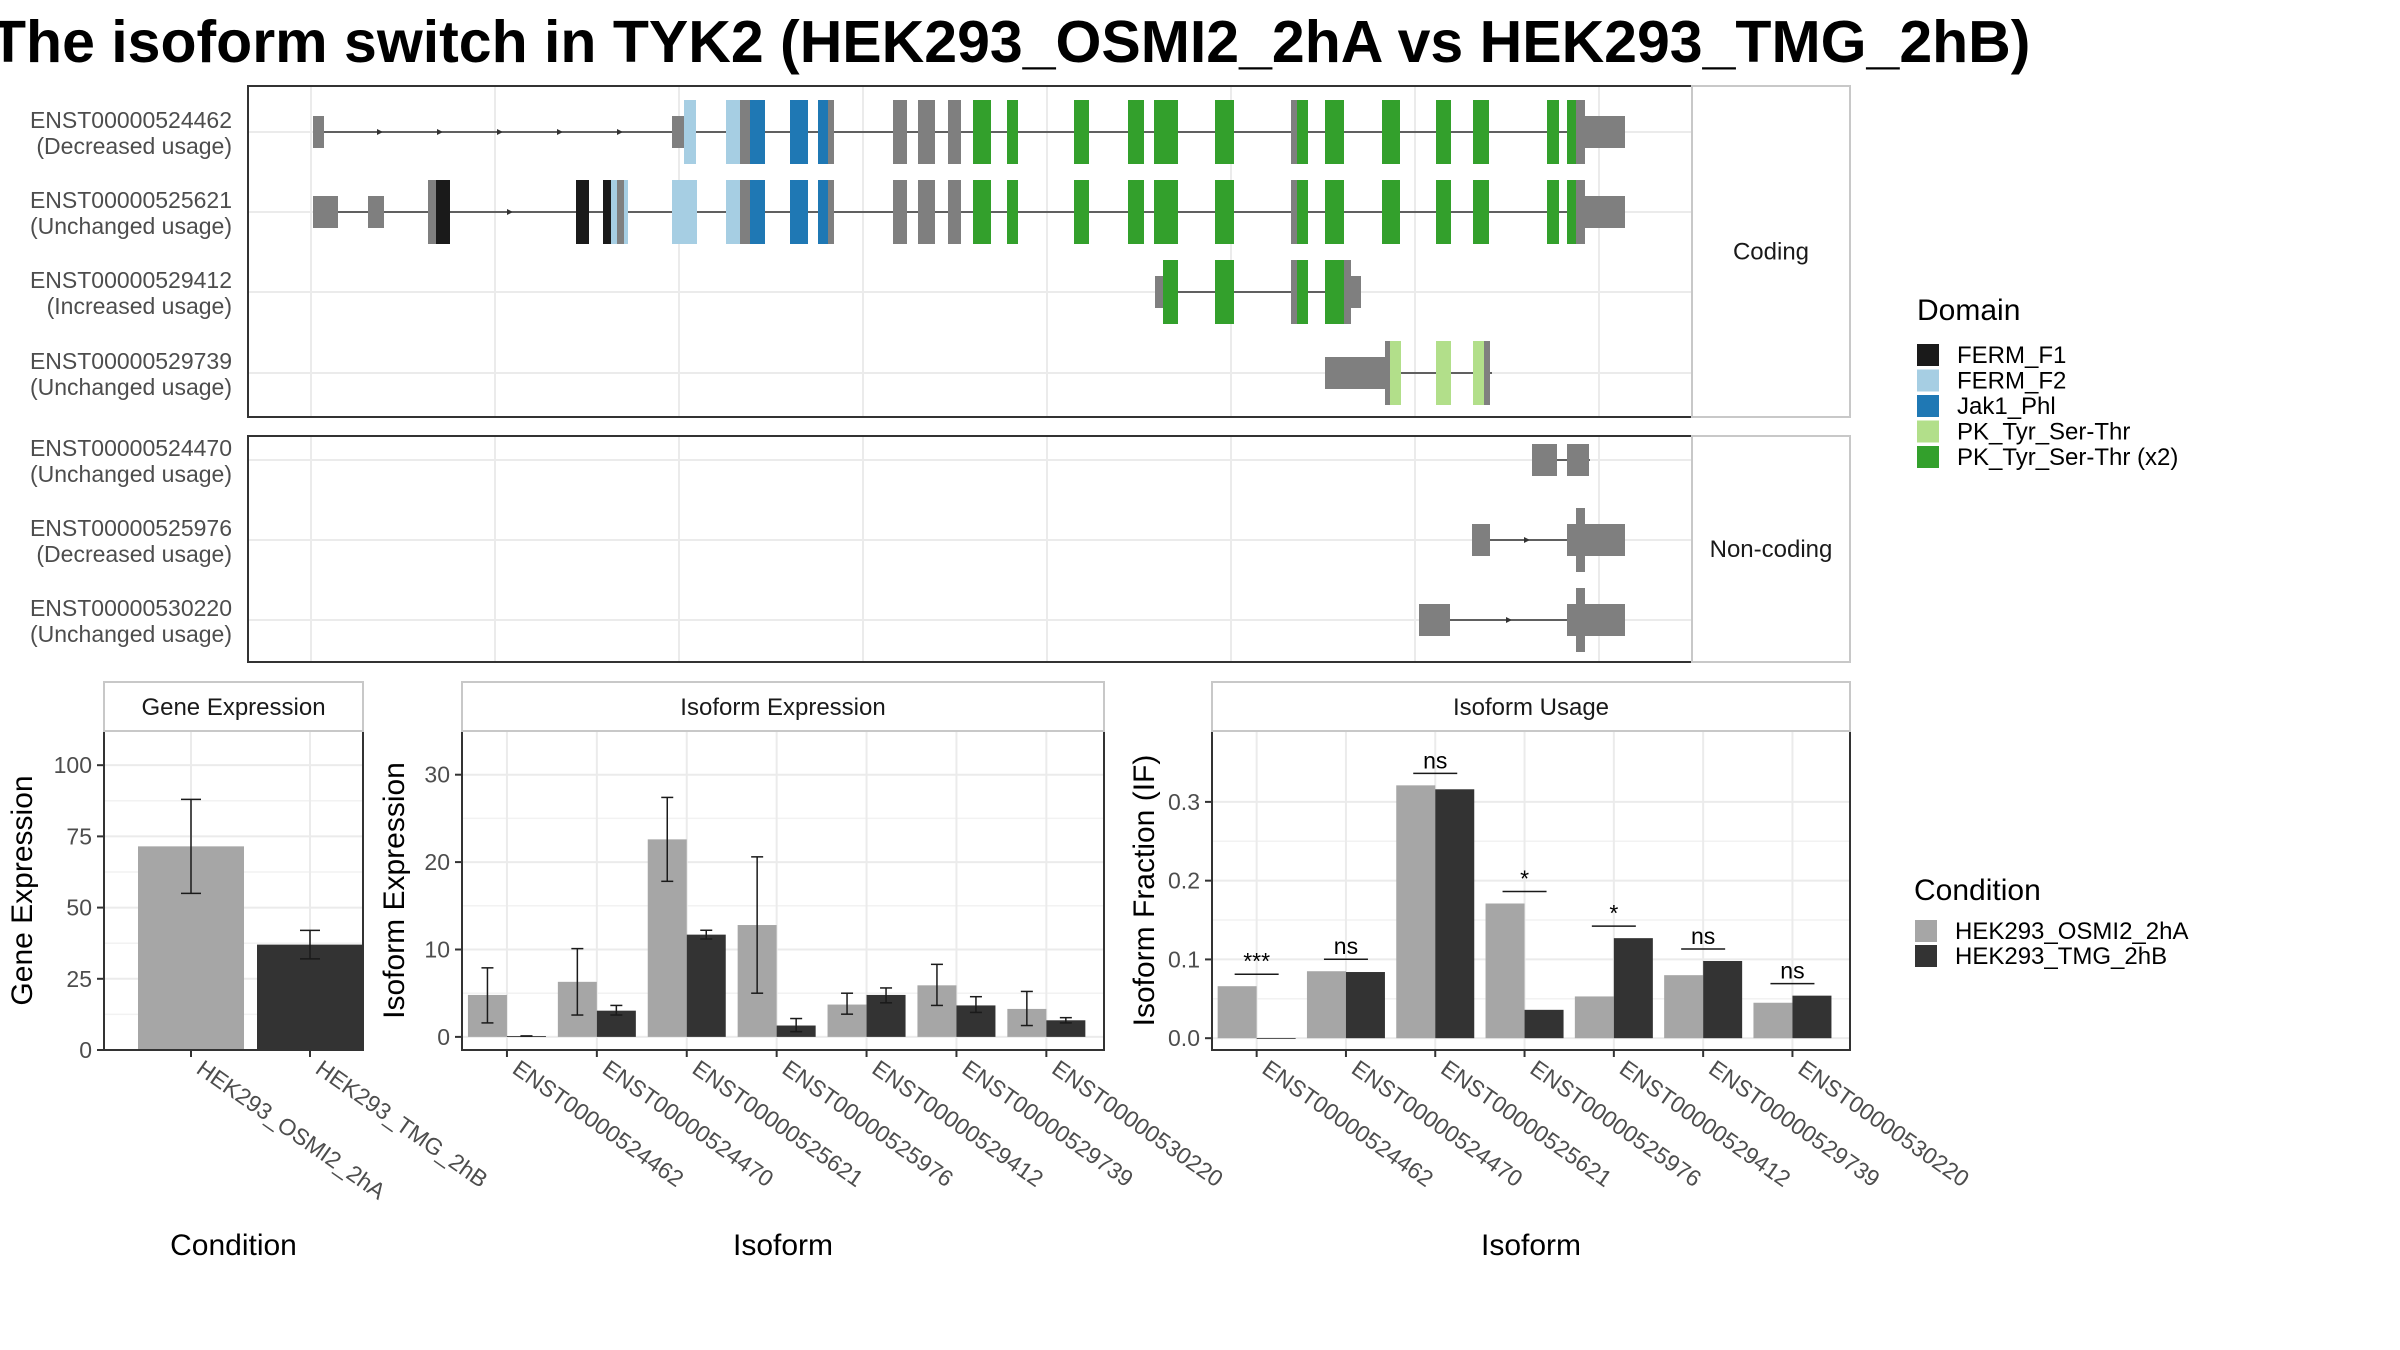 The width and height of the screenshot is (2400, 1350). Describe the element at coordinates (1771, 549) in the screenshot. I see `facet-strip-label: Non-coding` at that location.